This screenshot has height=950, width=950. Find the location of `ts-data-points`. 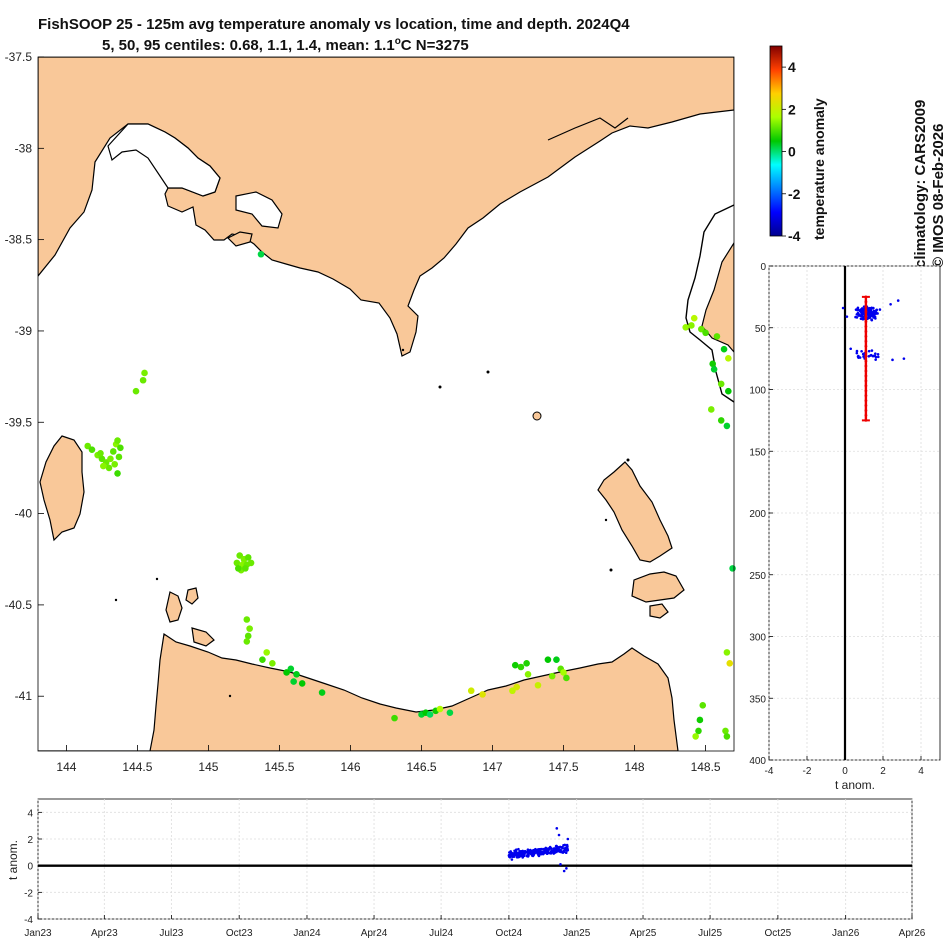

ts-data-points is located at coordinates (538, 850).